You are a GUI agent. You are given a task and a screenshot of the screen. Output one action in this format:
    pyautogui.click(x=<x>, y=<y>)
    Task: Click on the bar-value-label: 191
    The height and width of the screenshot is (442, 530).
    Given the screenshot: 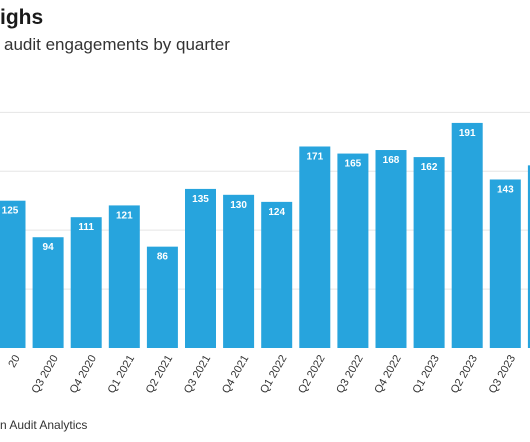 What is the action you would take?
    pyautogui.click(x=467, y=133)
    